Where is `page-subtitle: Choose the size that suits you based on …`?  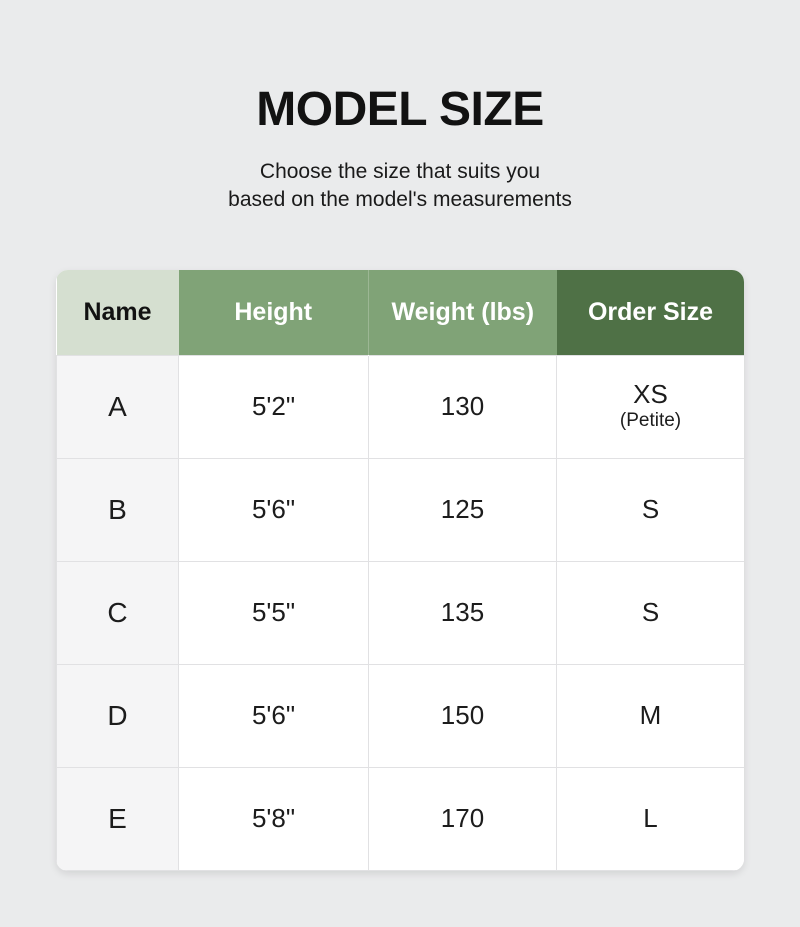
page-subtitle: Choose the size that suits you based on … is located at coordinates (400, 186).